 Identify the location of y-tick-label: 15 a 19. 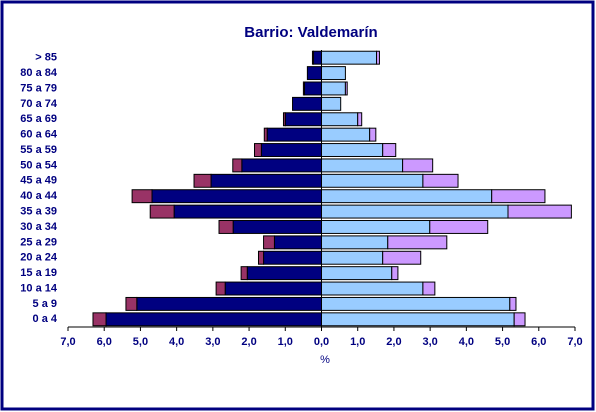
(38, 273).